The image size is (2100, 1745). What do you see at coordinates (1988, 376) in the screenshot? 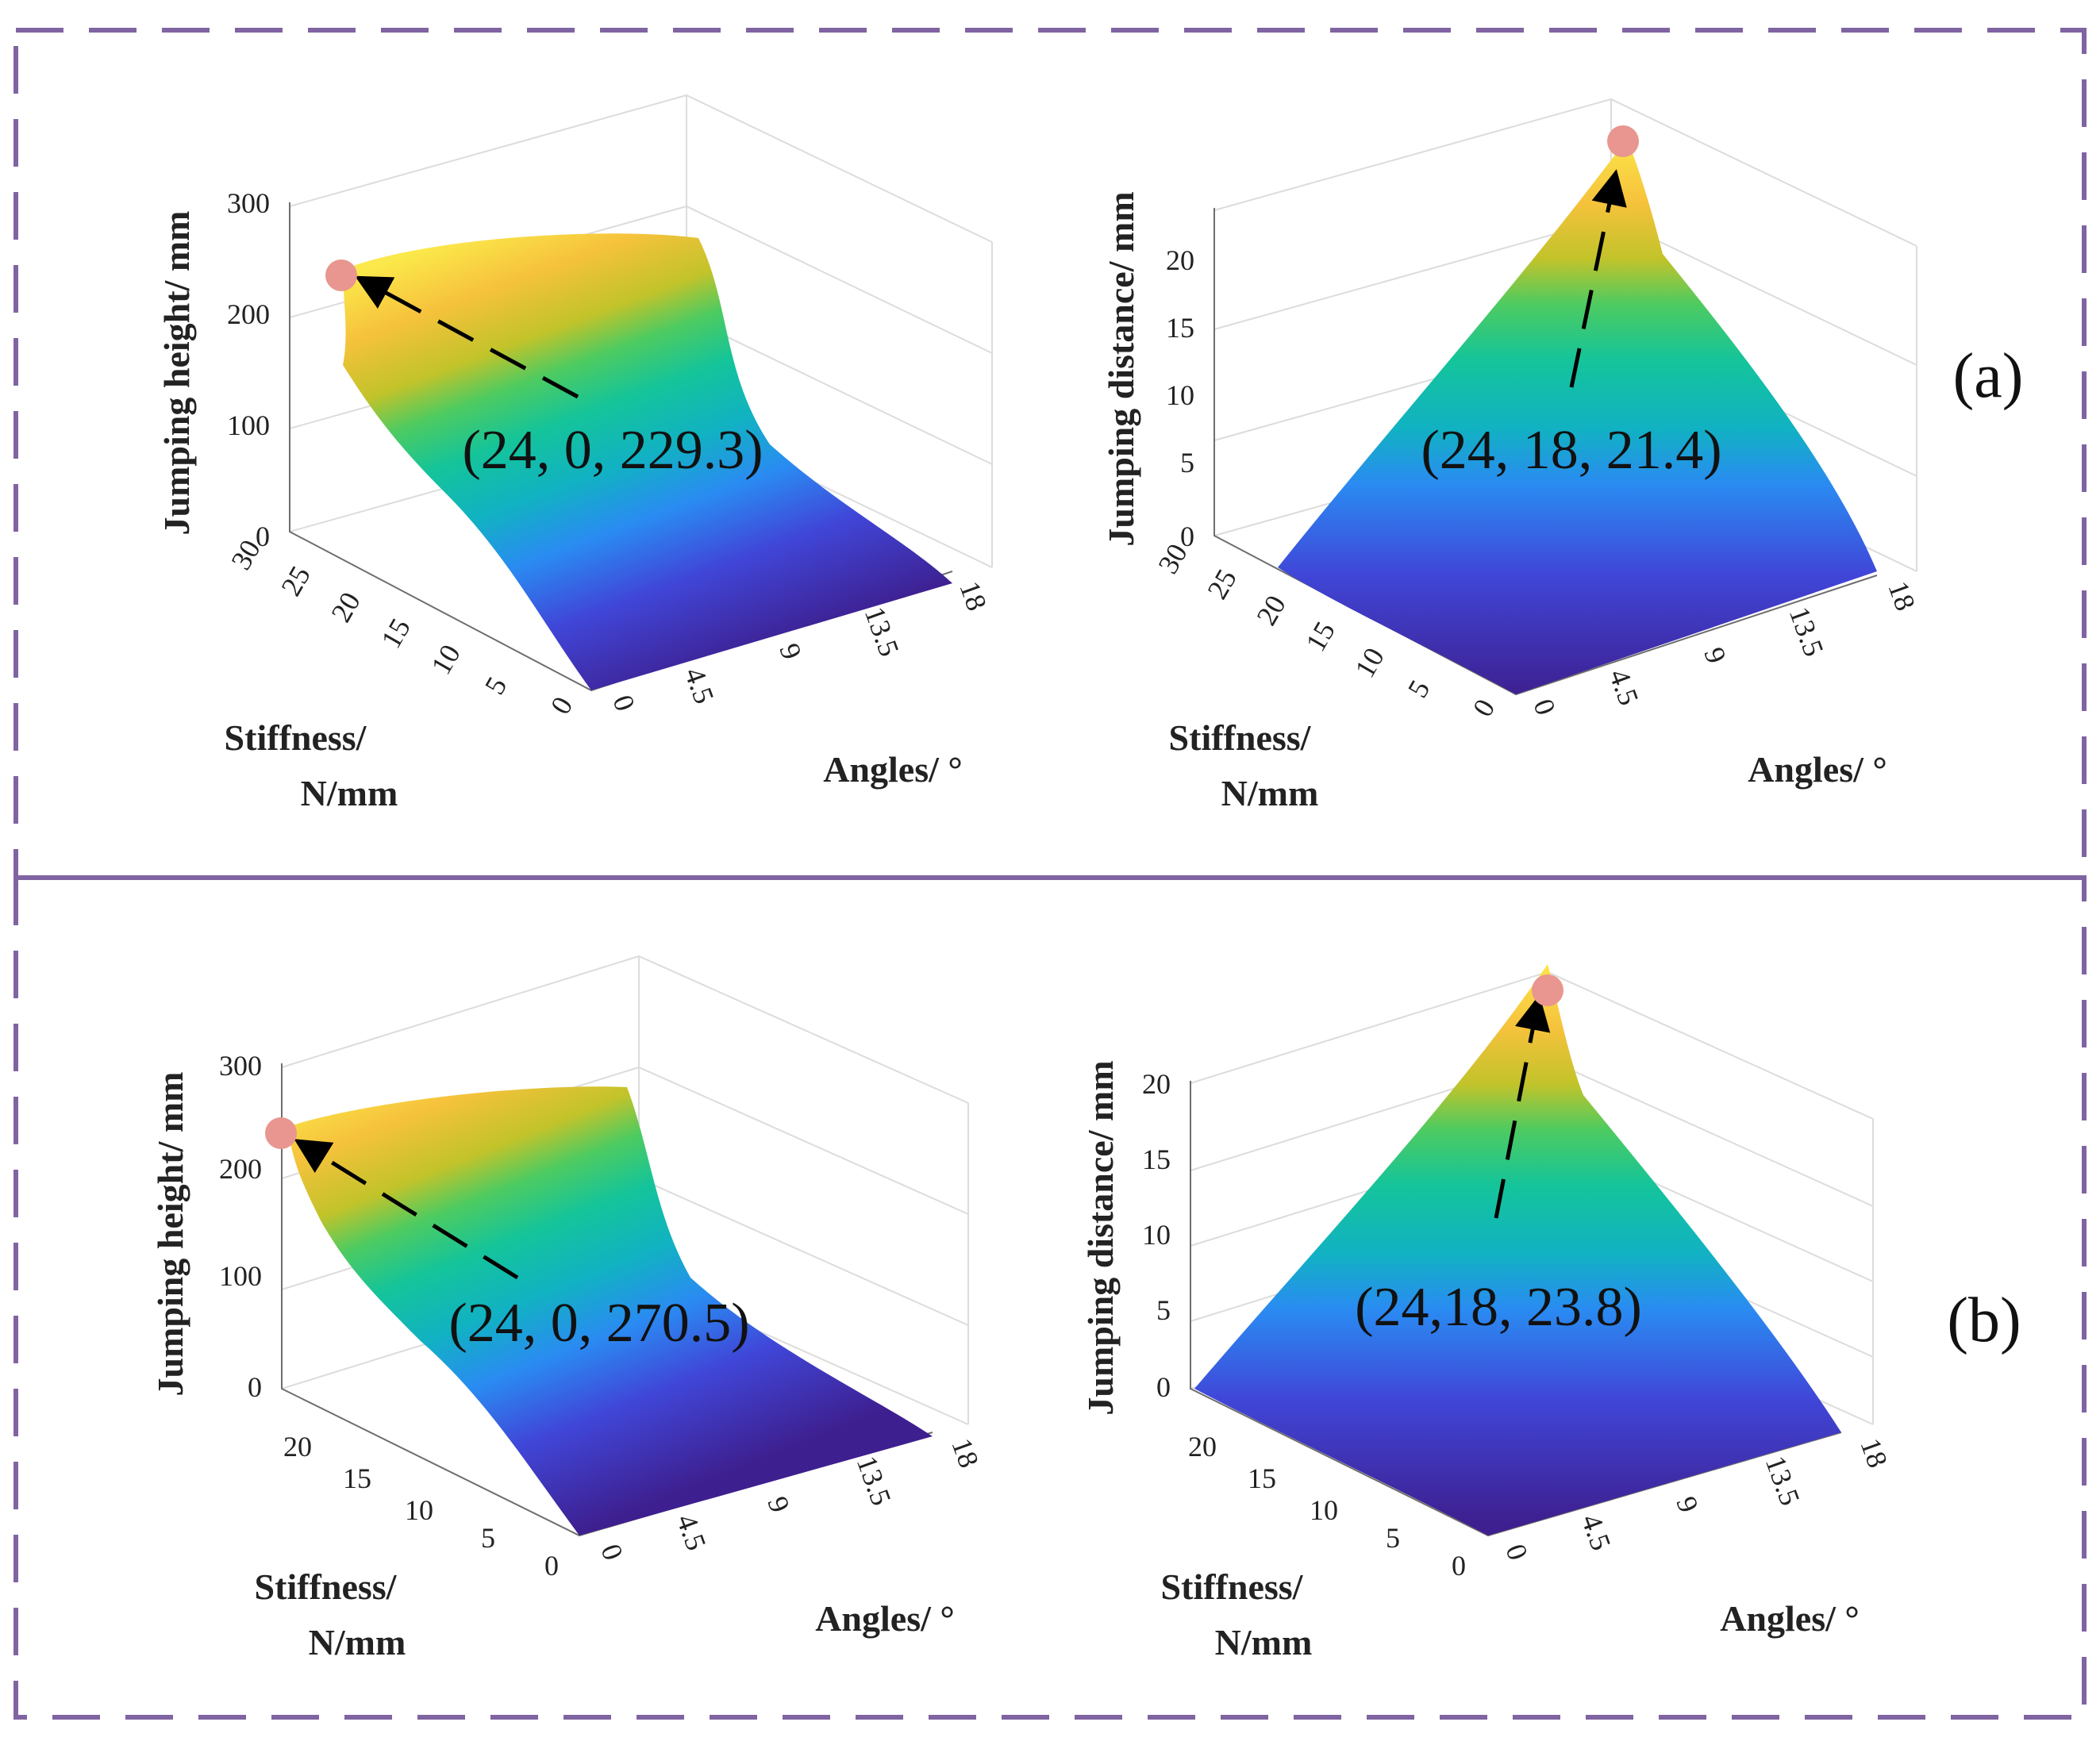
I see `panel-label-a: (a)` at bounding box center [1988, 376].